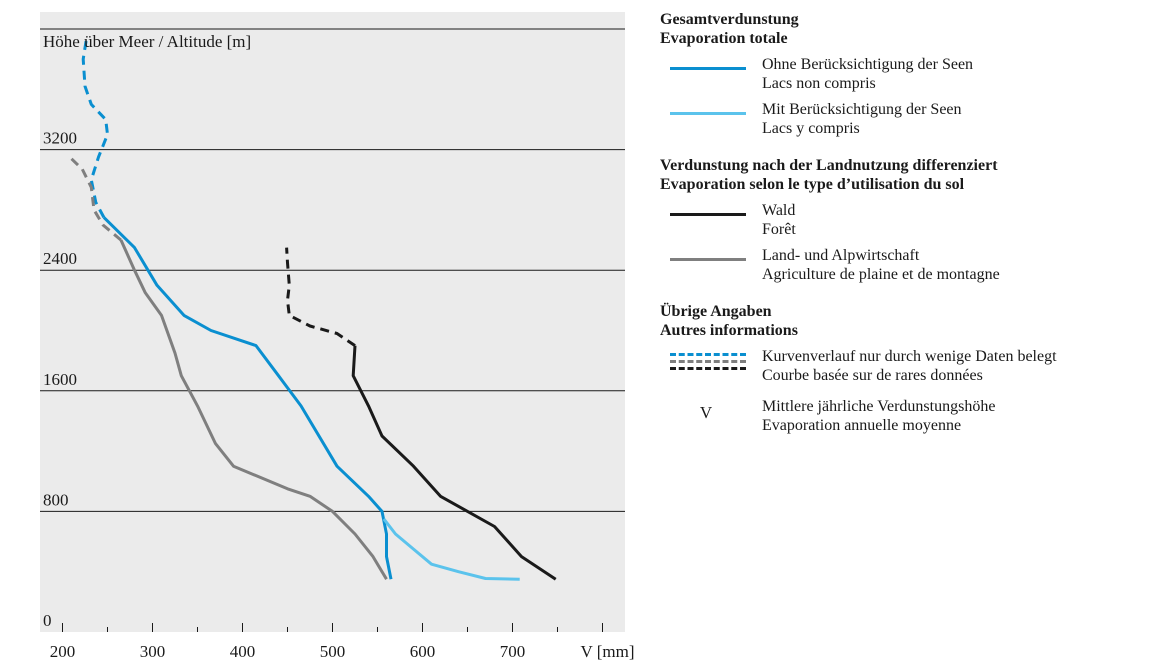 The image size is (1158, 666). What do you see at coordinates (881, 274) in the screenshot?
I see `legend-label-fr: Agriculture de plaine et de montagne` at bounding box center [881, 274].